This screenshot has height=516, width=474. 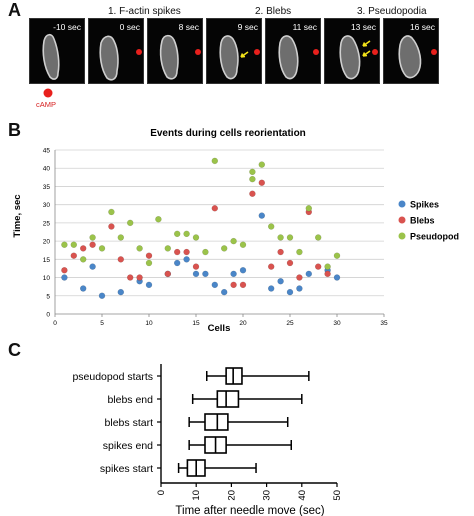 What do you see at coordinates (243, 323) in the screenshot?
I see `x-tick-label: 20` at bounding box center [243, 323].